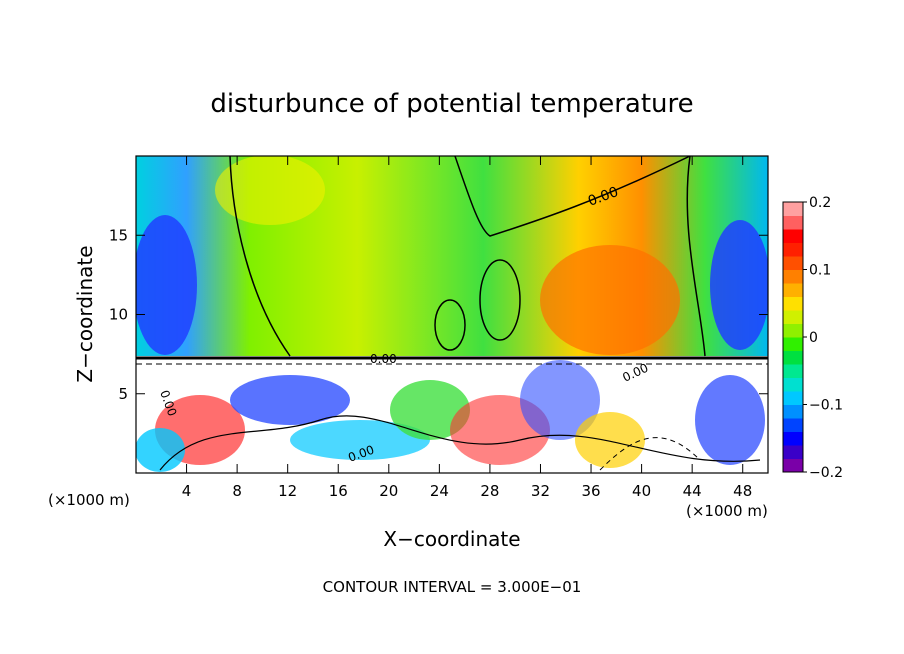 Image resolution: width=904 pixels, height=654 pixels. Describe the element at coordinates (696, 256) in the screenshot. I see `contour-zero-upper-right` at that location.